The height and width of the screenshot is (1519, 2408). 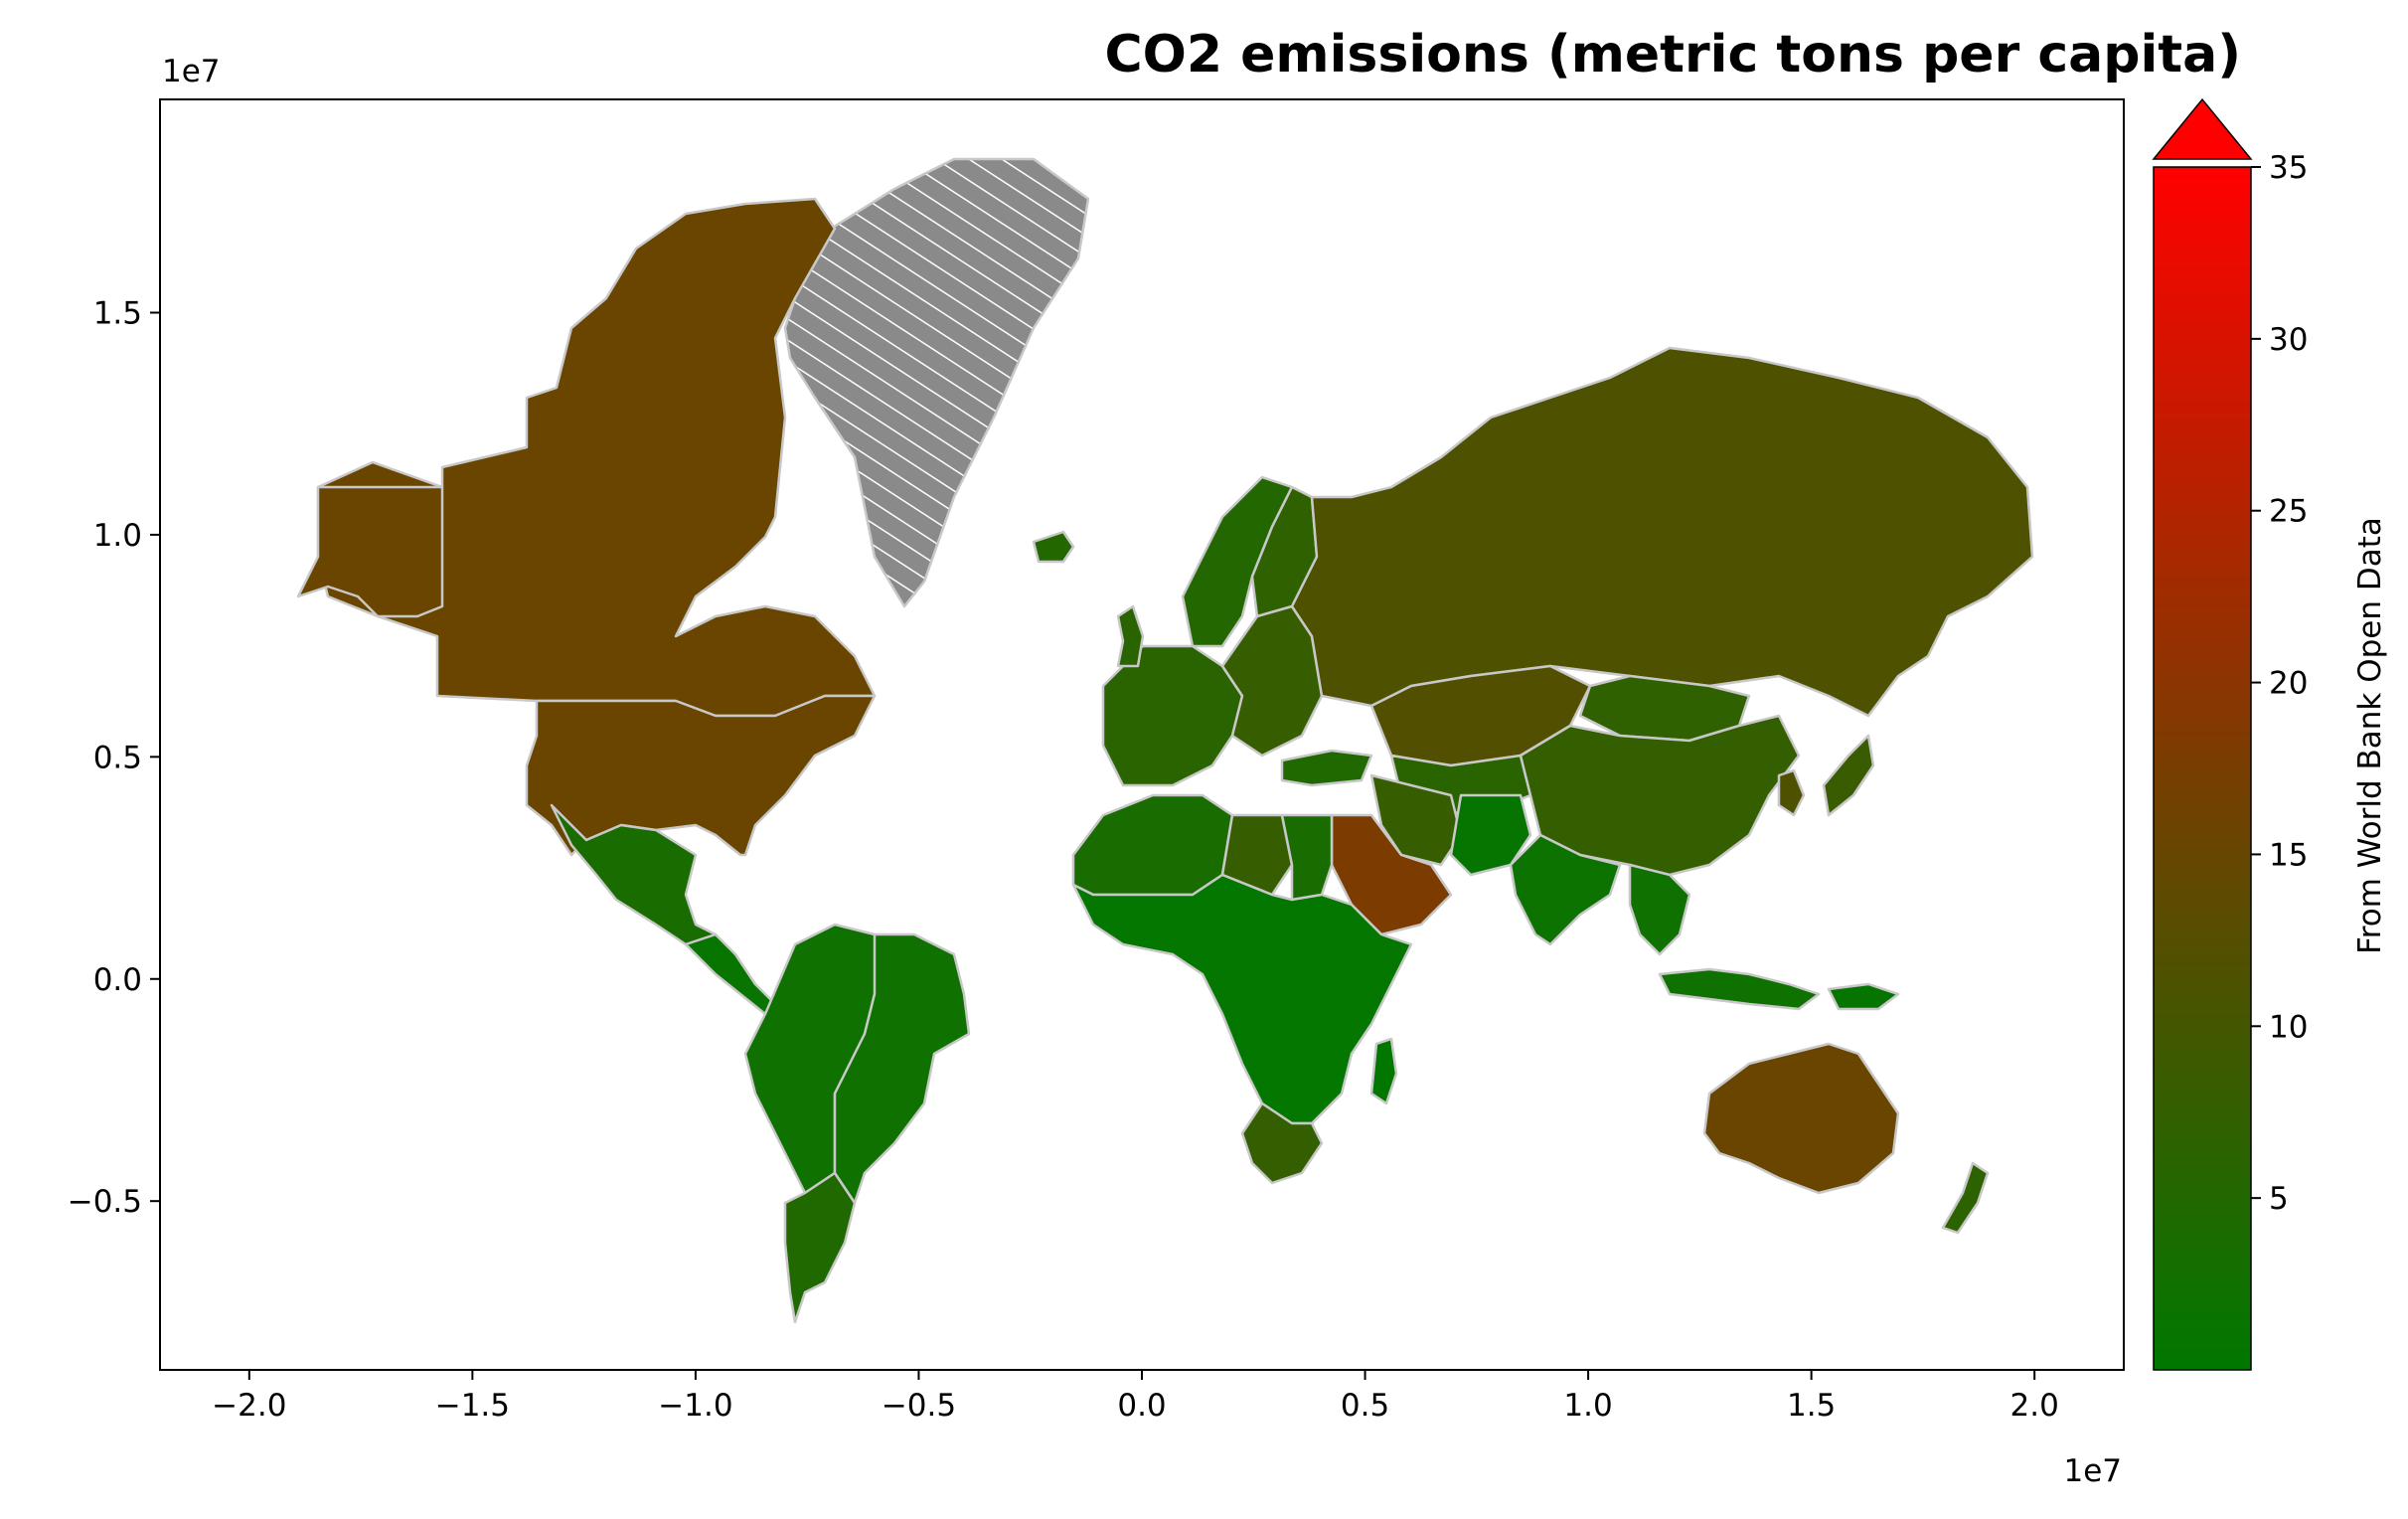 What do you see at coordinates (1391, 875) in the screenshot?
I see `region-saudi-arabia` at bounding box center [1391, 875].